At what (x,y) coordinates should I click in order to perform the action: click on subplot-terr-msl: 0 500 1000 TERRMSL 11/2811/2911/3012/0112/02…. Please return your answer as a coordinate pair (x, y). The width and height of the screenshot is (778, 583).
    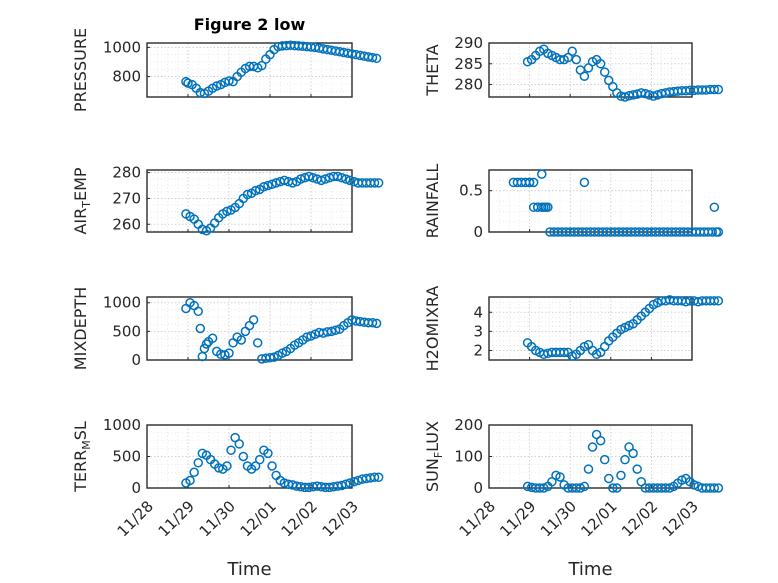
    Looking at the image, I should click on (227, 498).